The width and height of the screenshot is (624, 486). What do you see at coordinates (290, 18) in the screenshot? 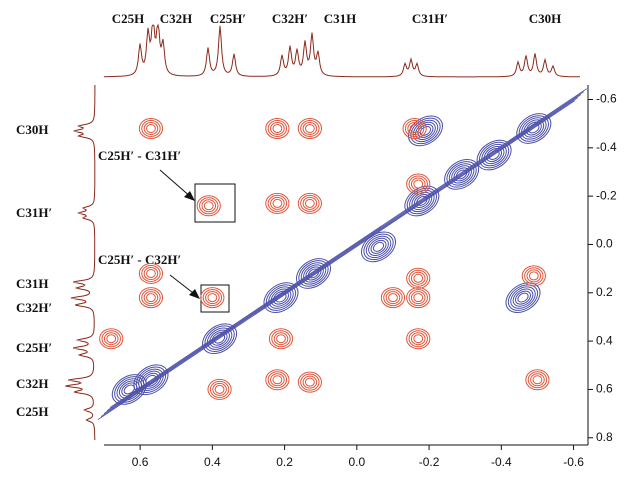
I see `peak-label: C32H′` at bounding box center [290, 18].